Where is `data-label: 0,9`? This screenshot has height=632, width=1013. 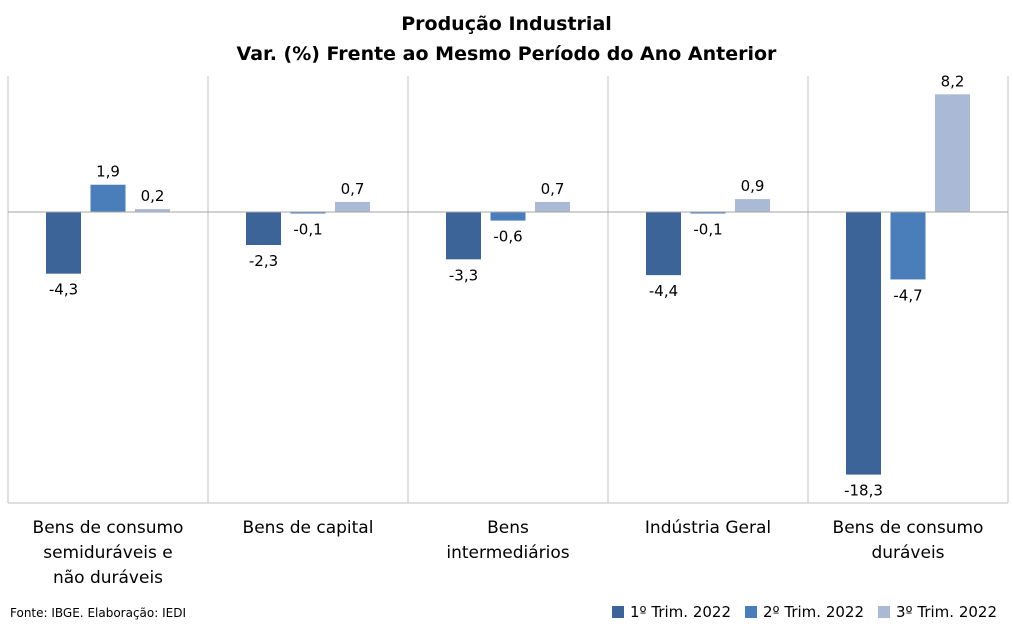
data-label: 0,9 is located at coordinates (753, 186).